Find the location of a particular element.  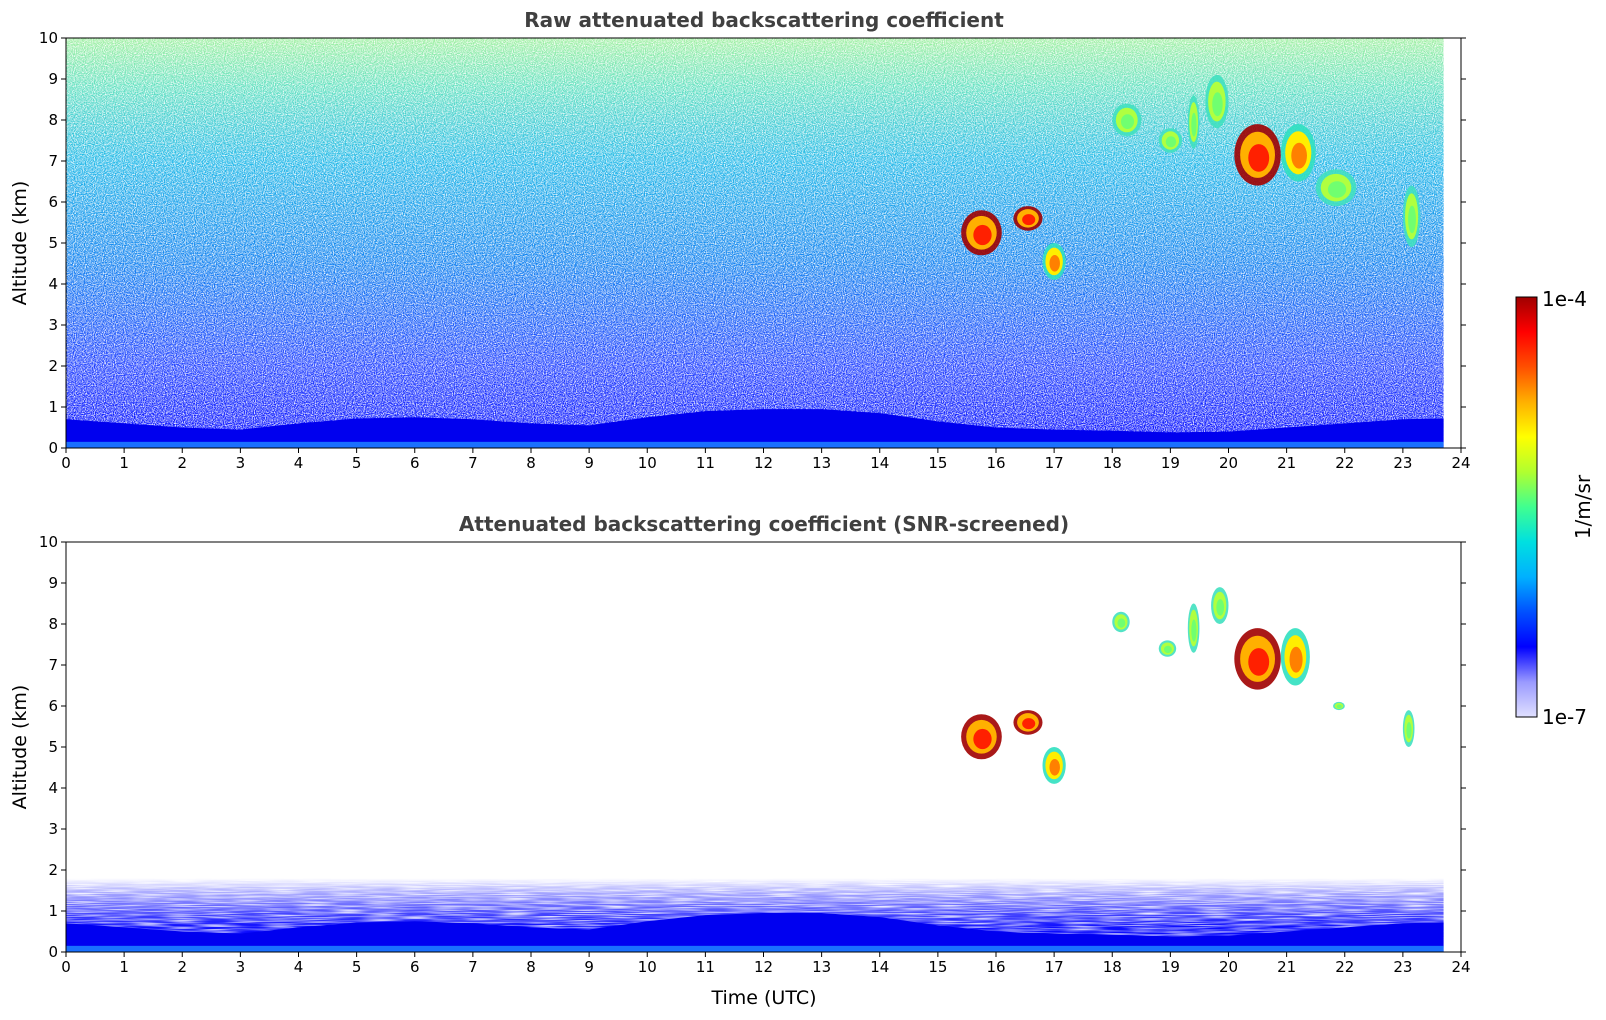

screened-y-axis-label: Altitude (km) is located at coordinates (20, 747).